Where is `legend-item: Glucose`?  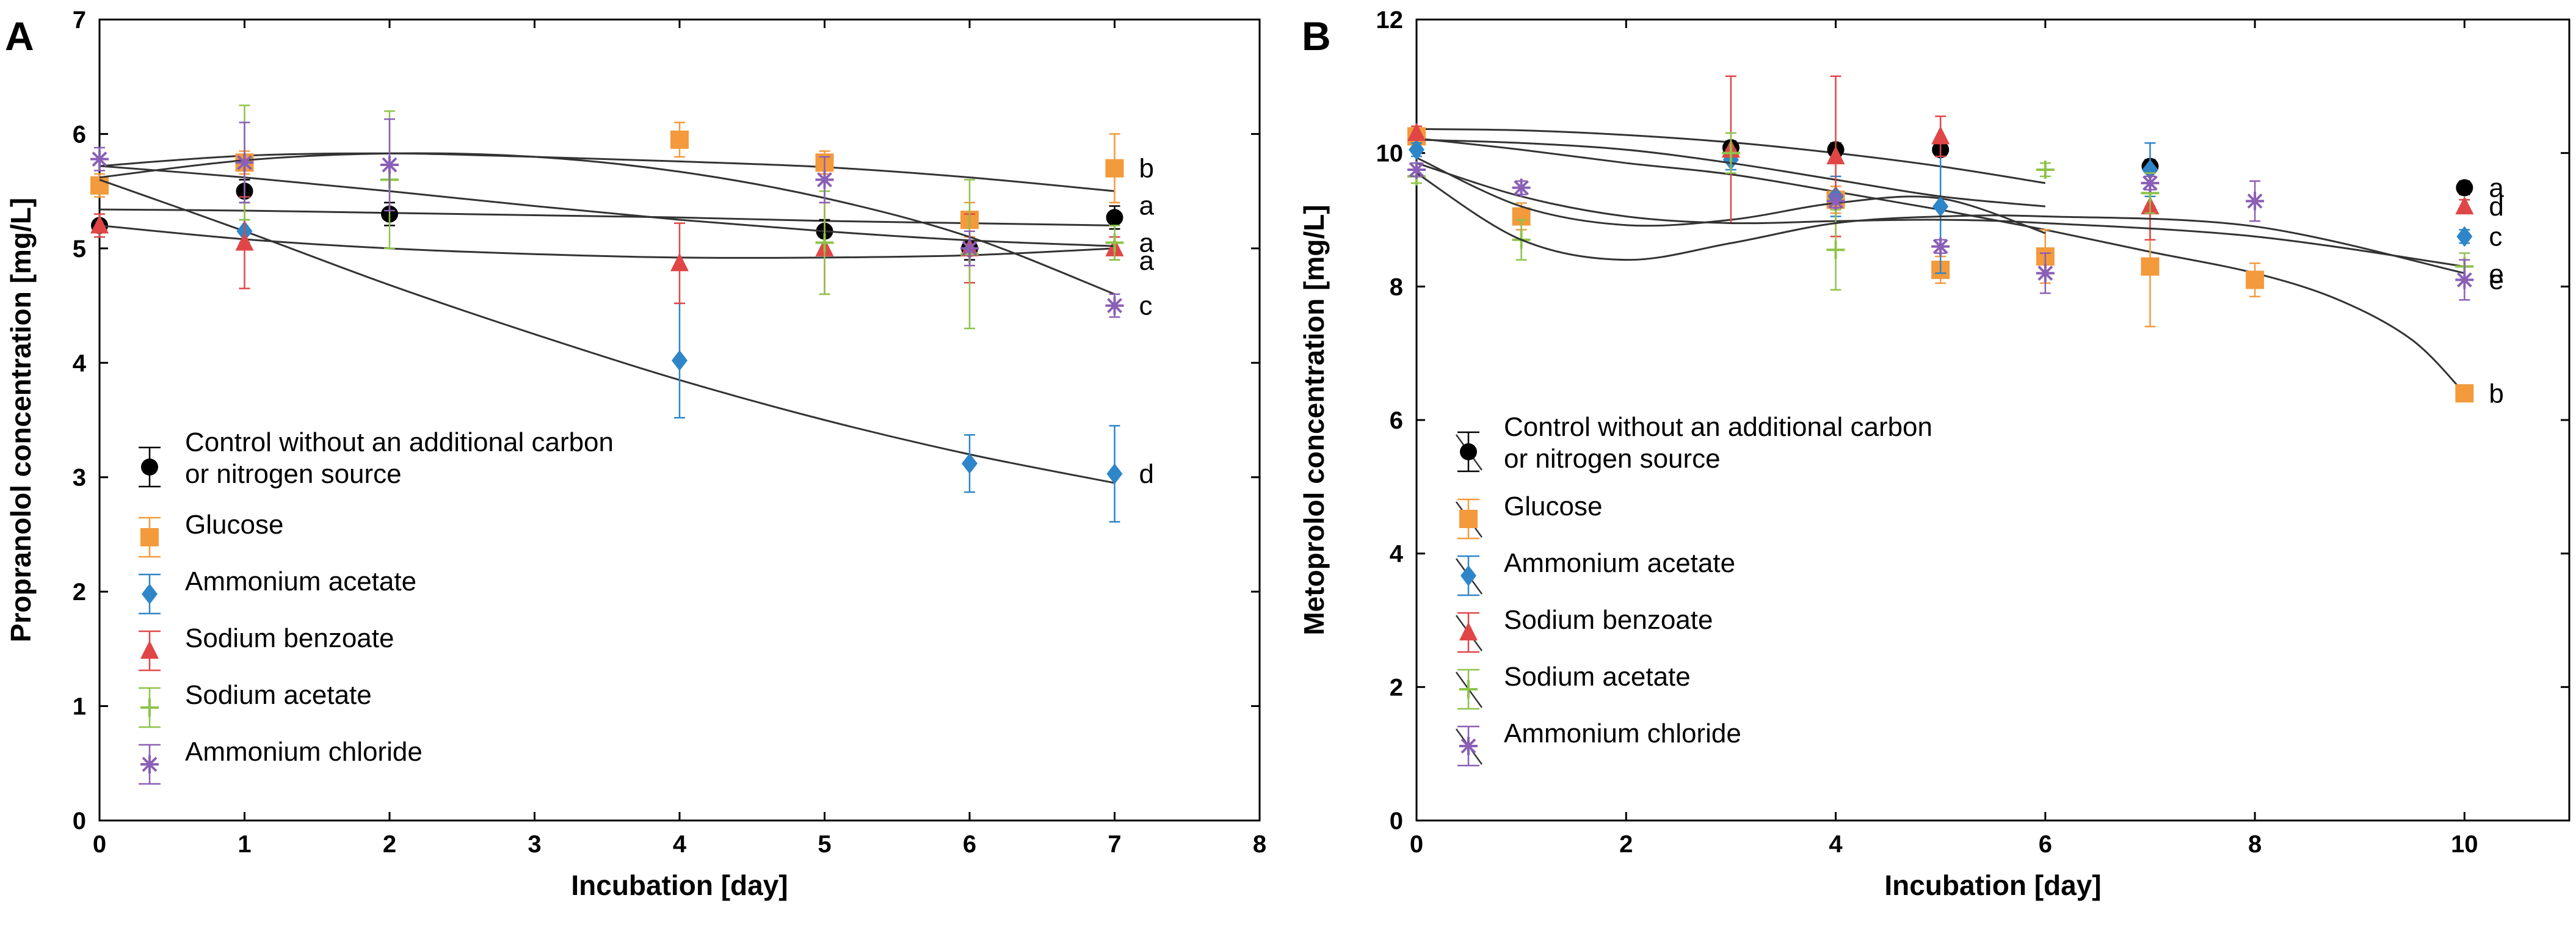
legend-item: Glucose is located at coordinates (211, 534).